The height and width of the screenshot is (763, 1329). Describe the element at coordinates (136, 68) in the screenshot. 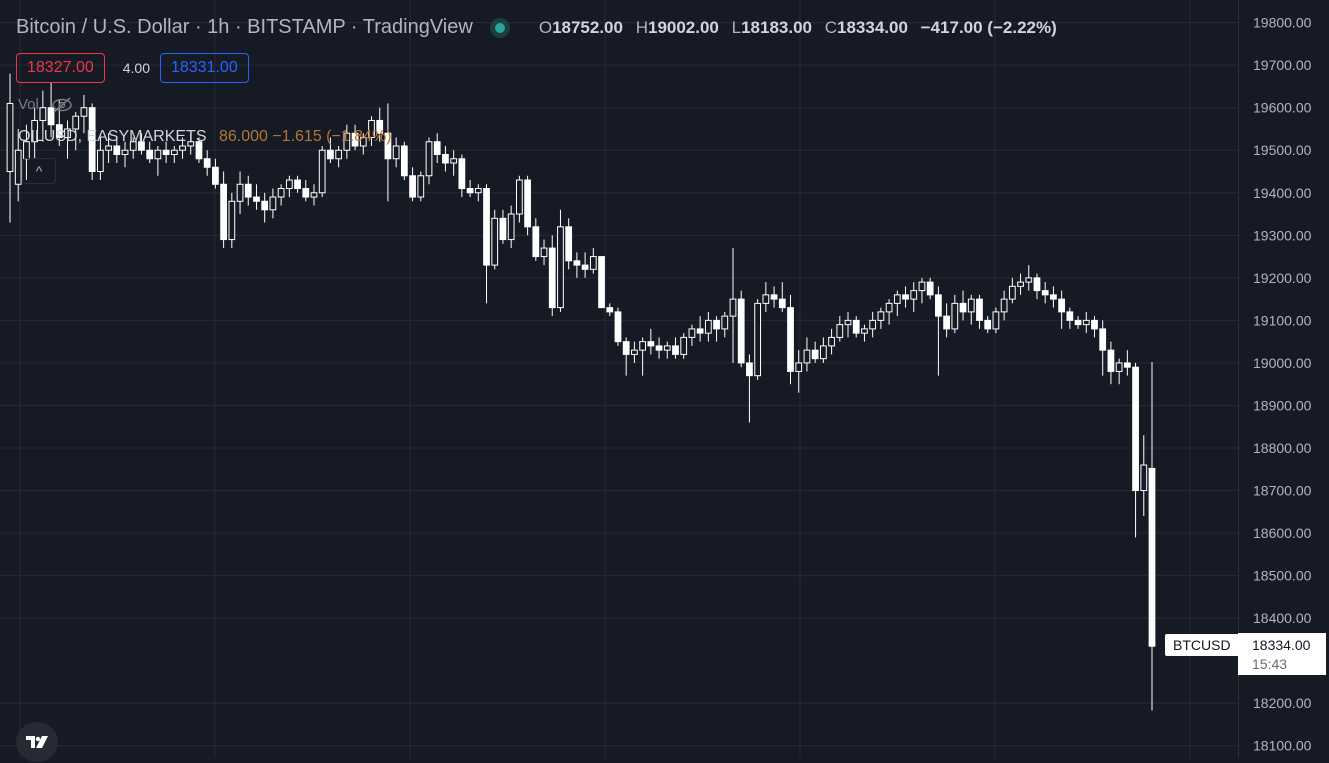

I see `spread-value: 4.00` at that location.